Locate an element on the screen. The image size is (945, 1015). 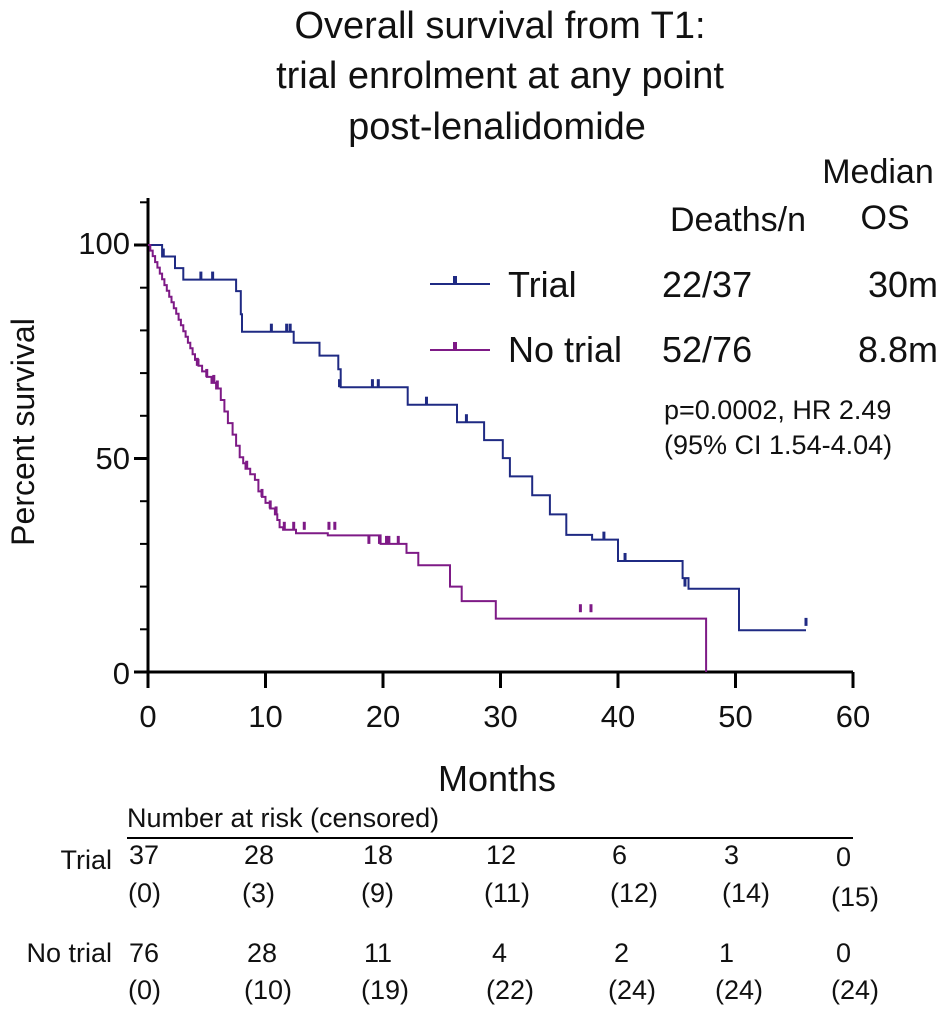
stats-ci: (95% CI 1.54-4.04) is located at coordinates (778, 445).